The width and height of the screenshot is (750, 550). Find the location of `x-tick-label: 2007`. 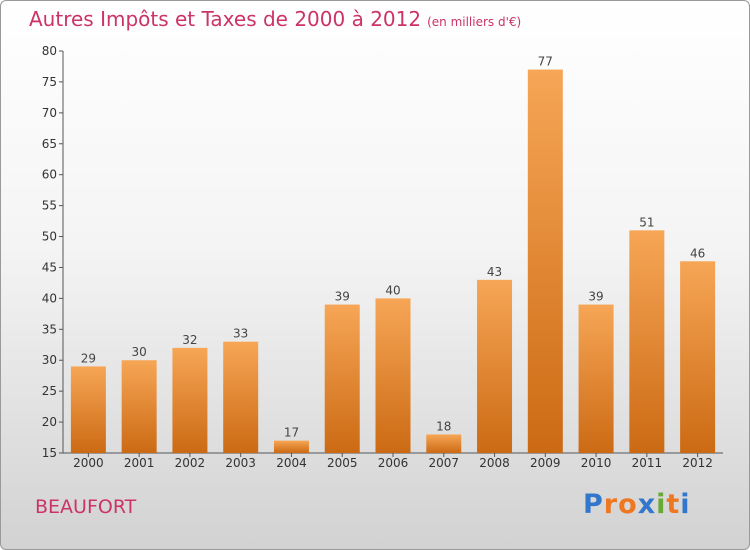

x-tick-label: 2007 is located at coordinates (443, 463).